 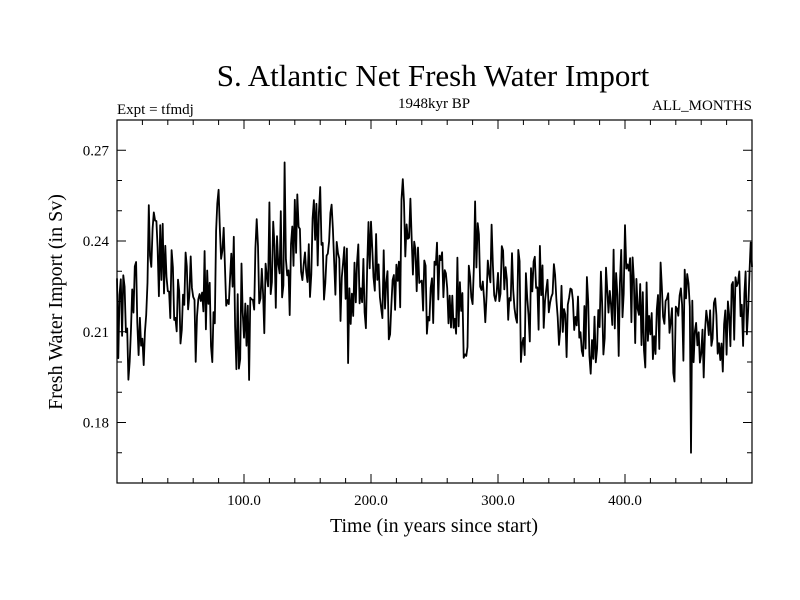 I want to click on experiment-label: Expt = tfmdj, so click(x=155, y=110).